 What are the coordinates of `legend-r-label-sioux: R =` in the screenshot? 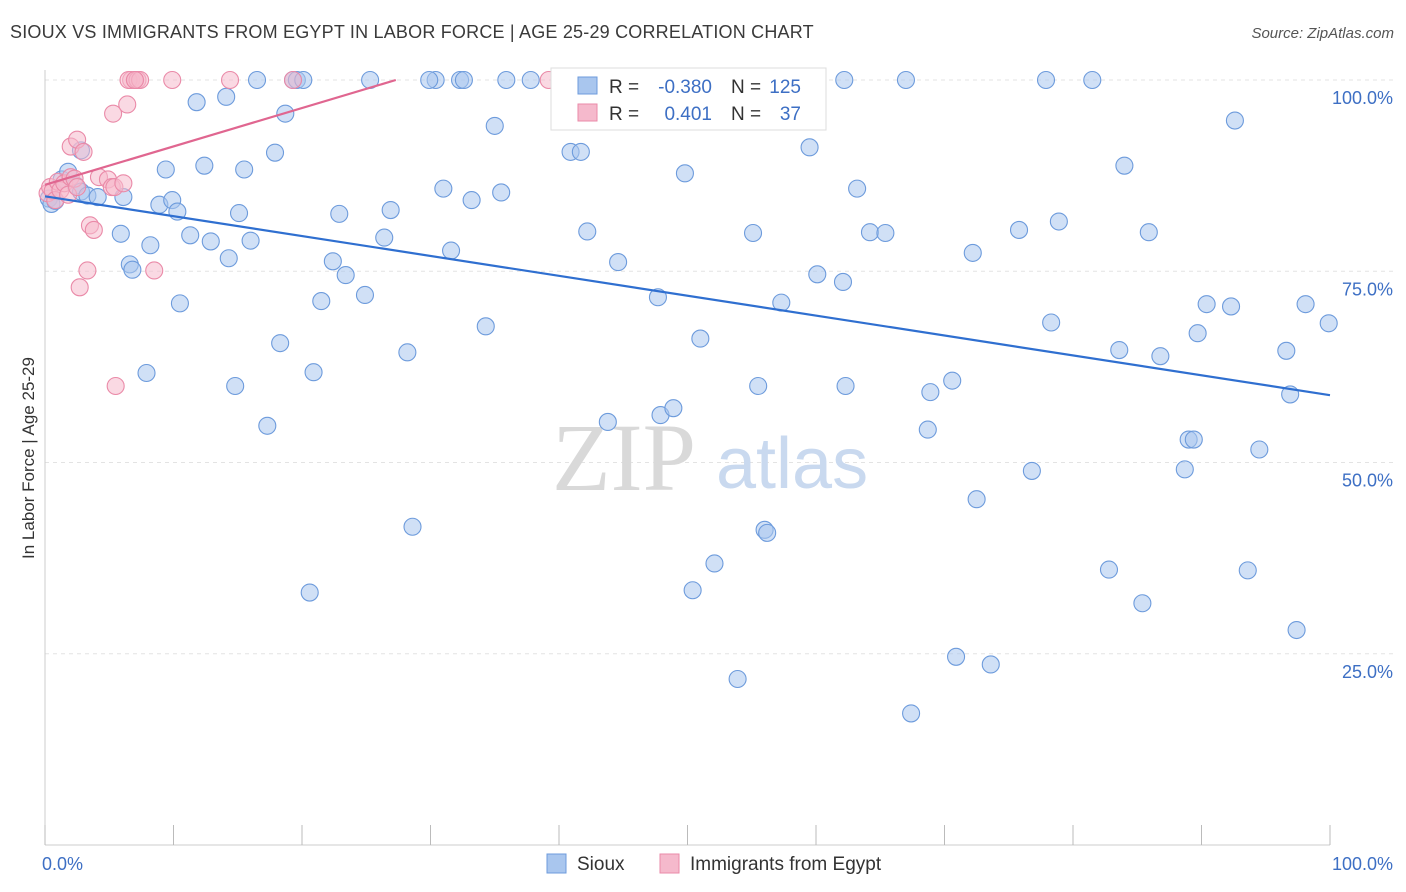 It's located at (624, 87).